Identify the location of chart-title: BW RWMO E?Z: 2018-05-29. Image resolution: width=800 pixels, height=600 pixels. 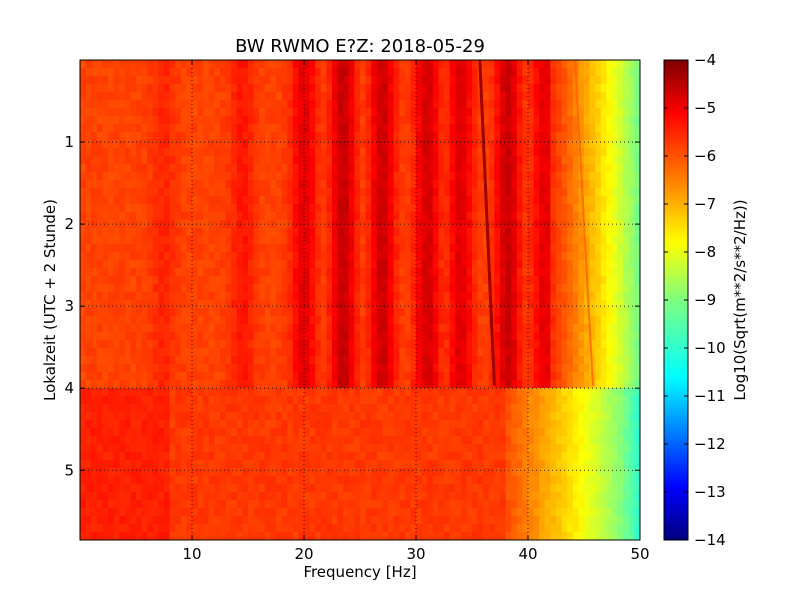
(360, 46).